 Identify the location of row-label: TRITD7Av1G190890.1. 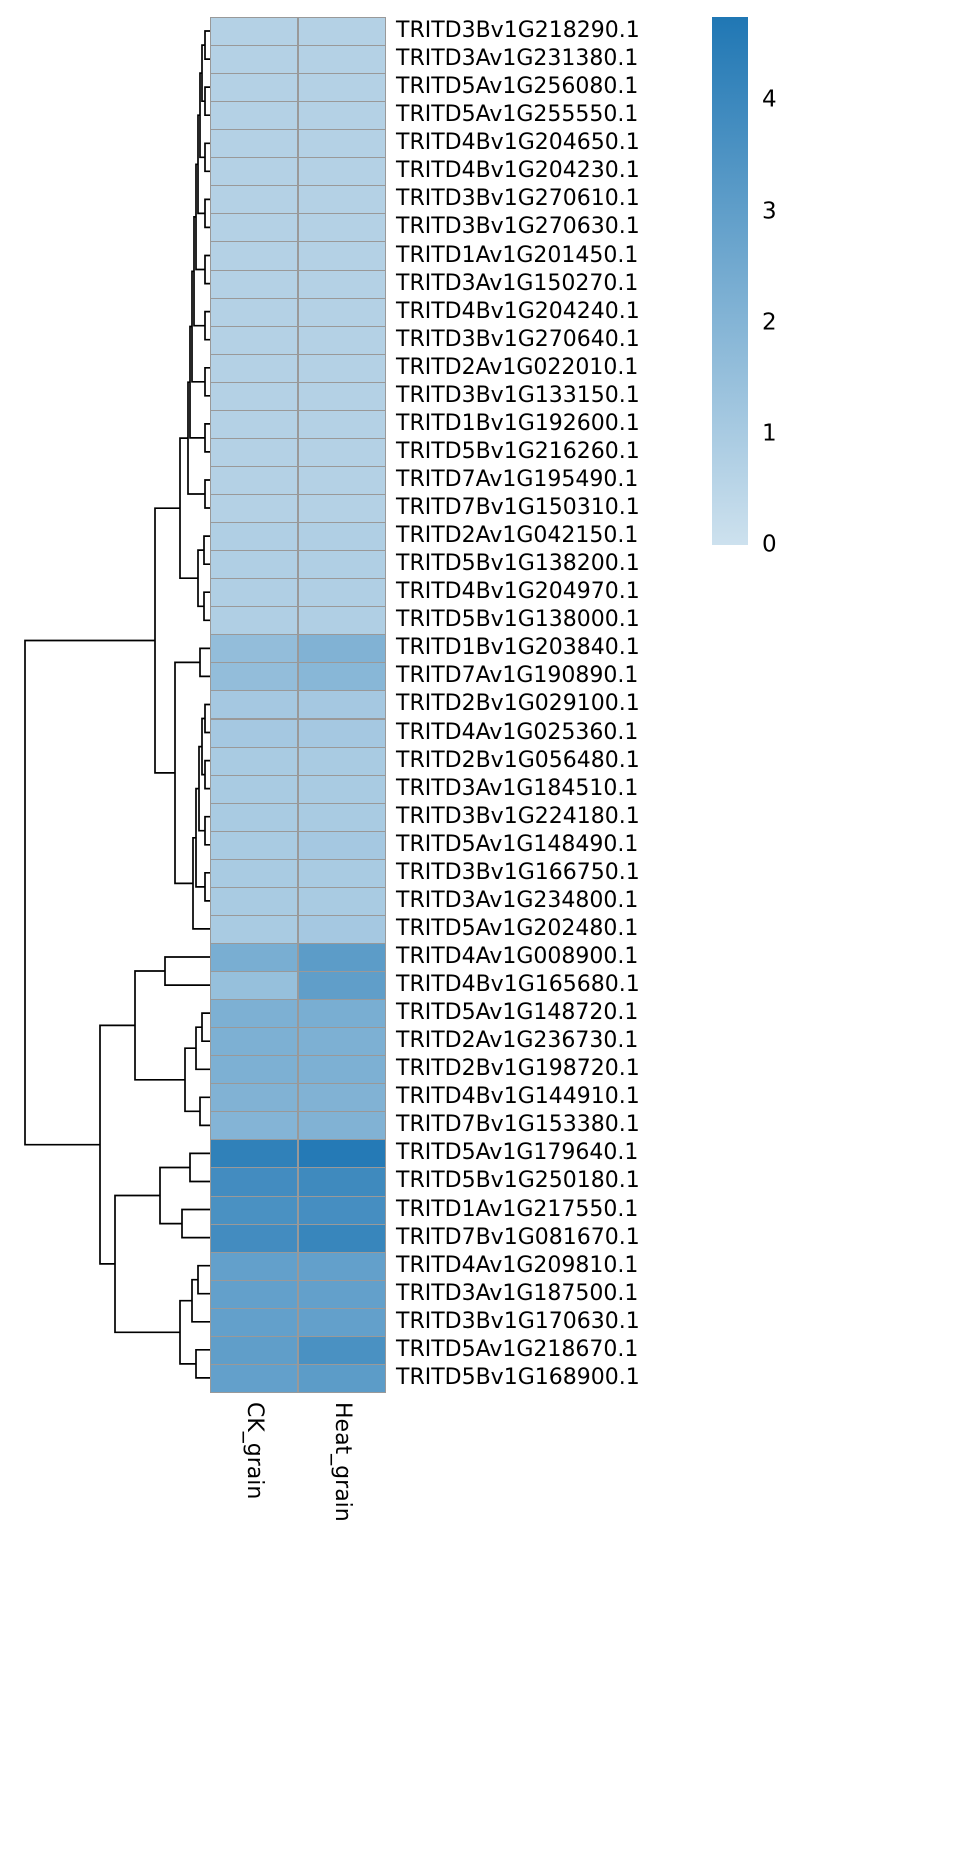
(517, 676).